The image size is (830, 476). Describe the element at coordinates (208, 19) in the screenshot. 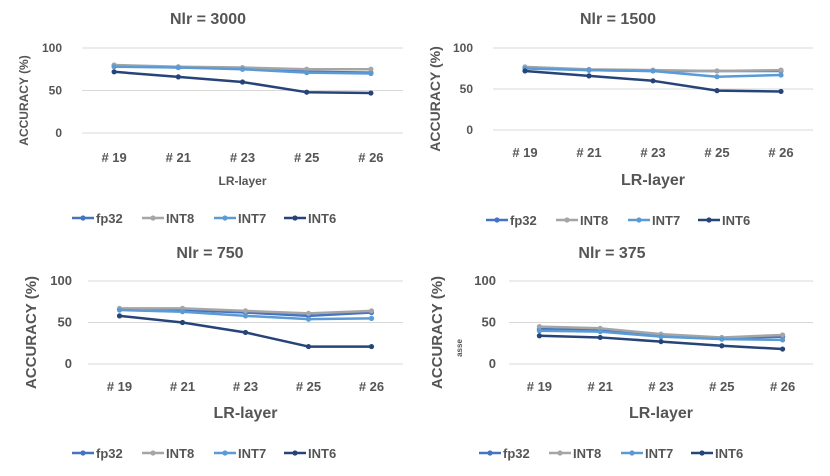

I see `chart-title: Nlr = 3000` at that location.